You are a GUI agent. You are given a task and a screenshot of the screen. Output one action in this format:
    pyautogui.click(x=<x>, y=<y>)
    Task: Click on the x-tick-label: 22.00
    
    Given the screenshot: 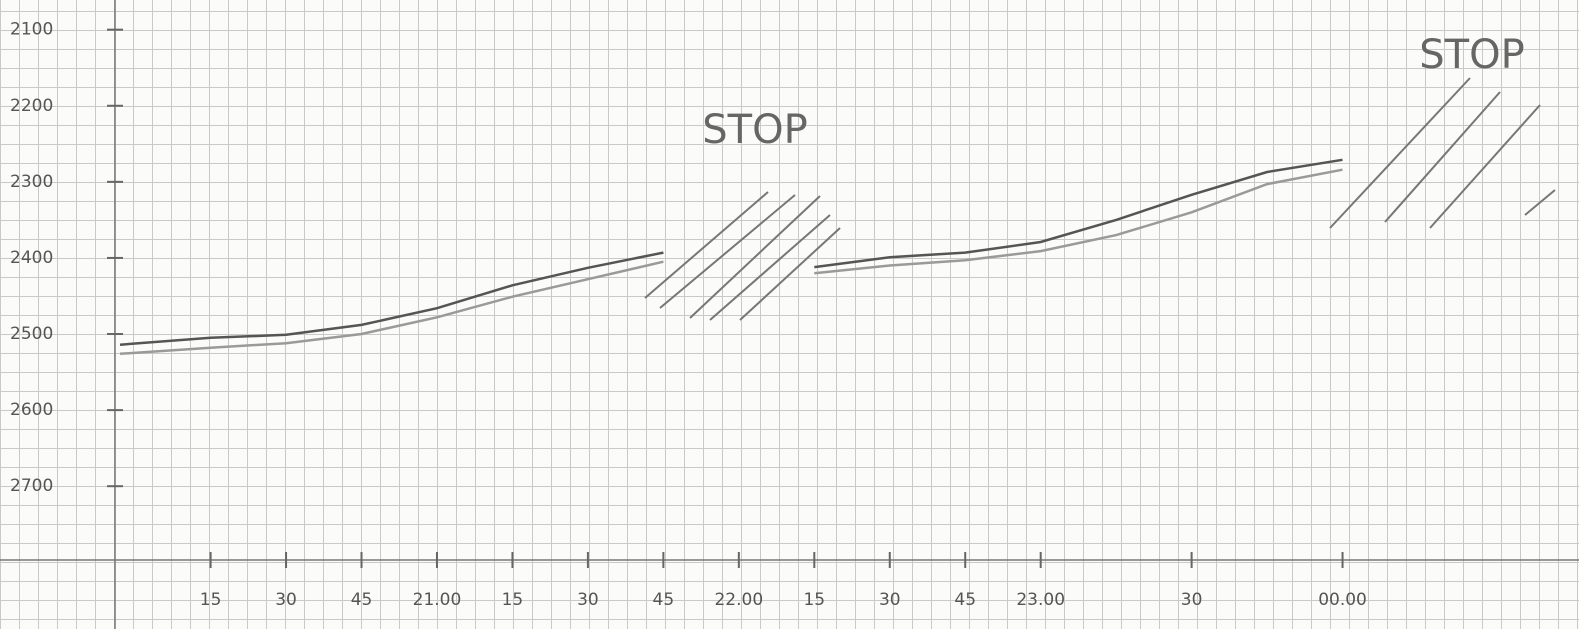 What is the action you would take?
    pyautogui.click(x=738, y=600)
    